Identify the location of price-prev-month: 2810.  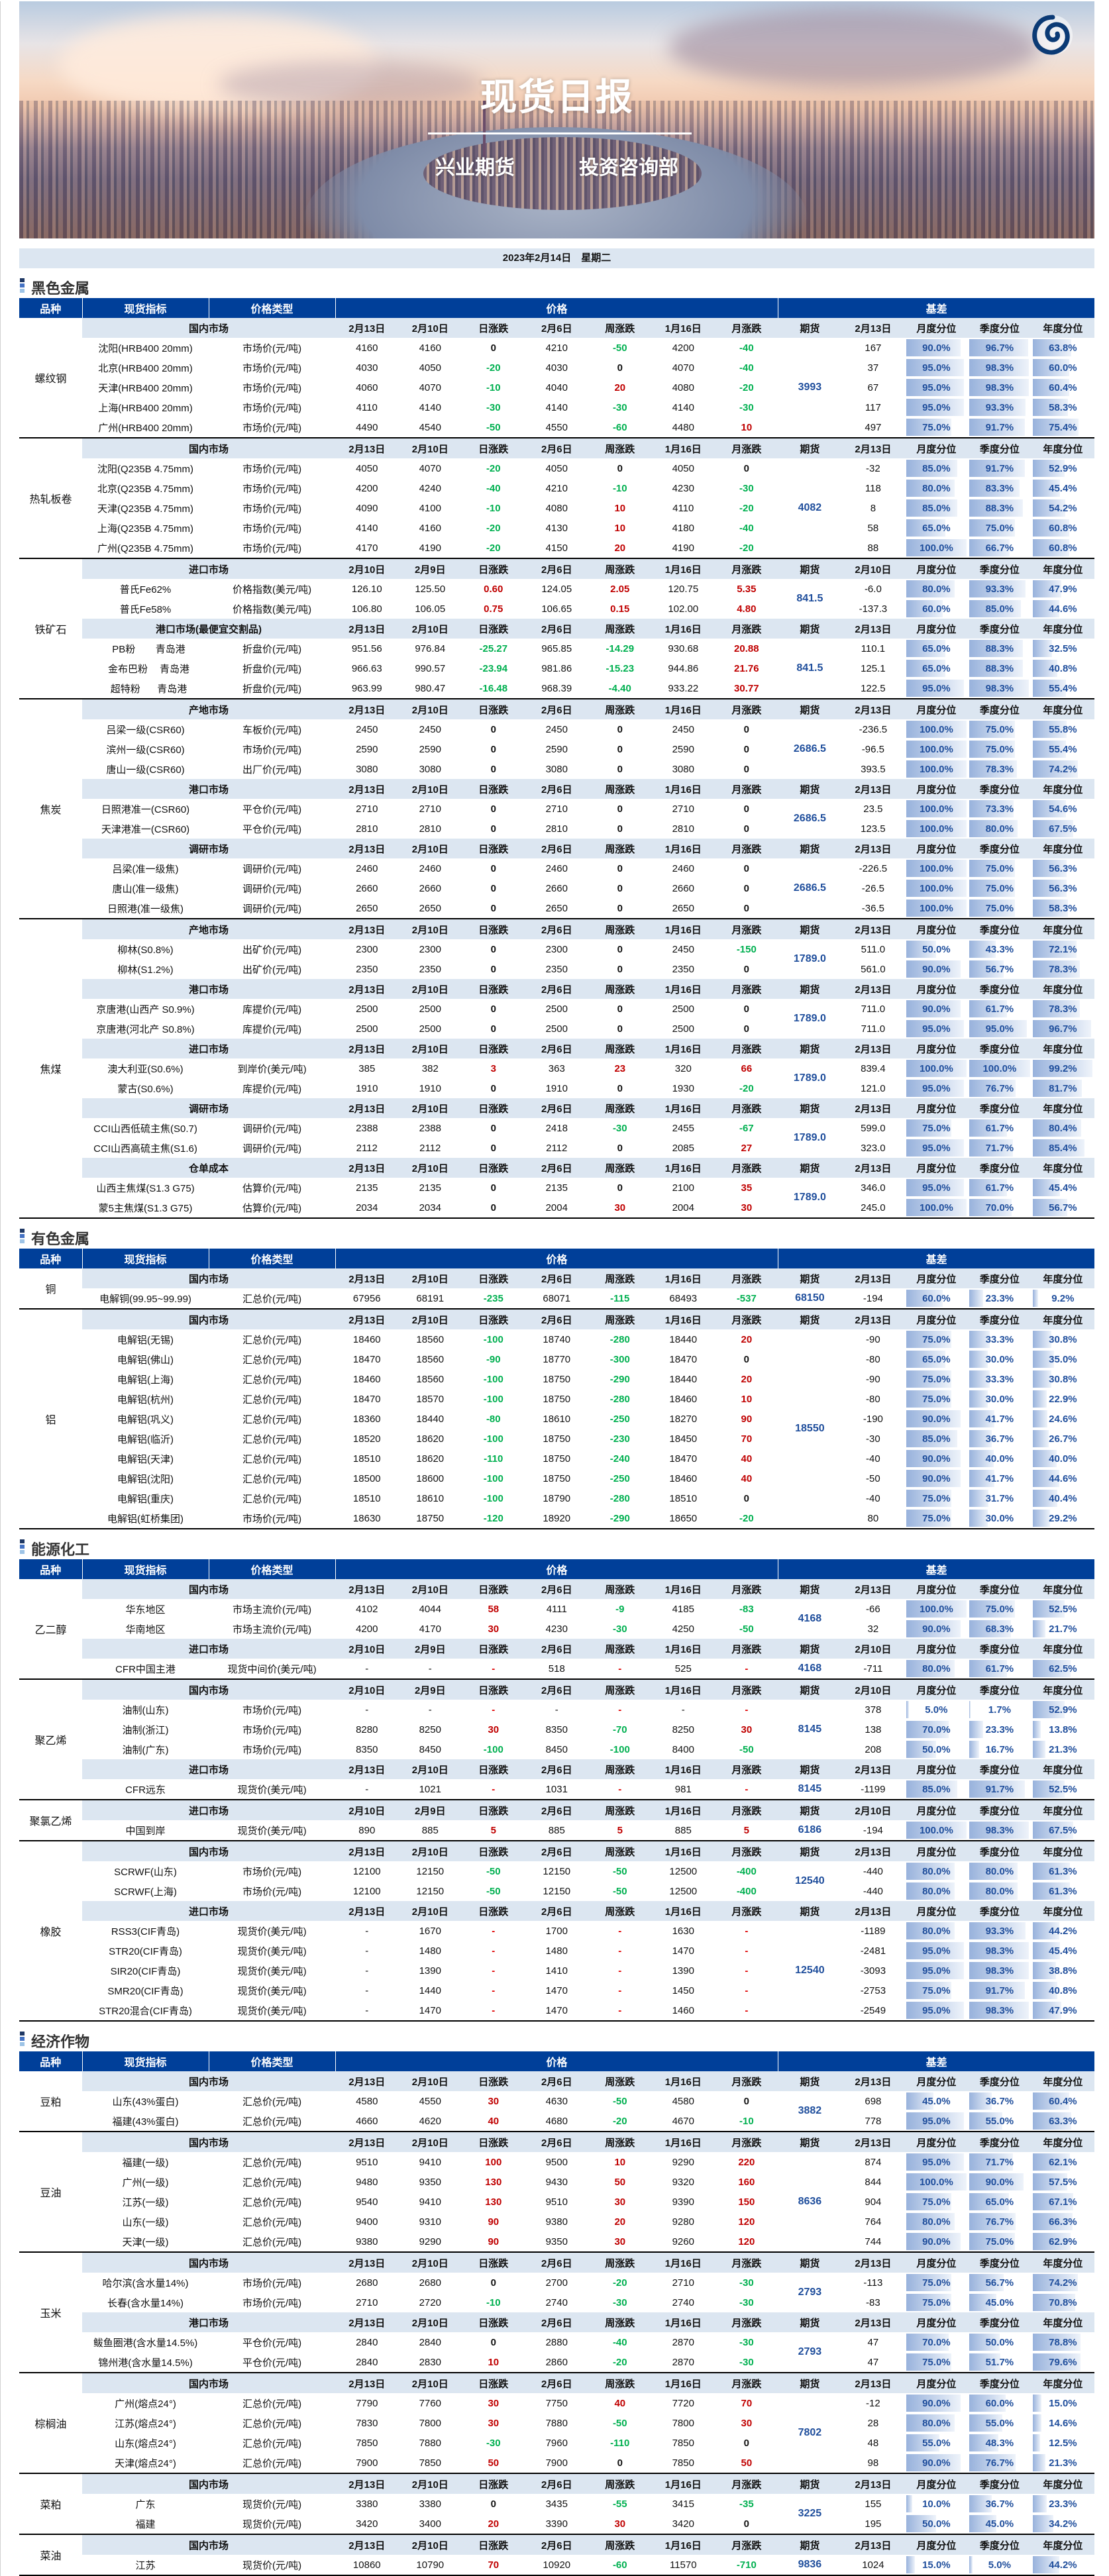
(683, 829).